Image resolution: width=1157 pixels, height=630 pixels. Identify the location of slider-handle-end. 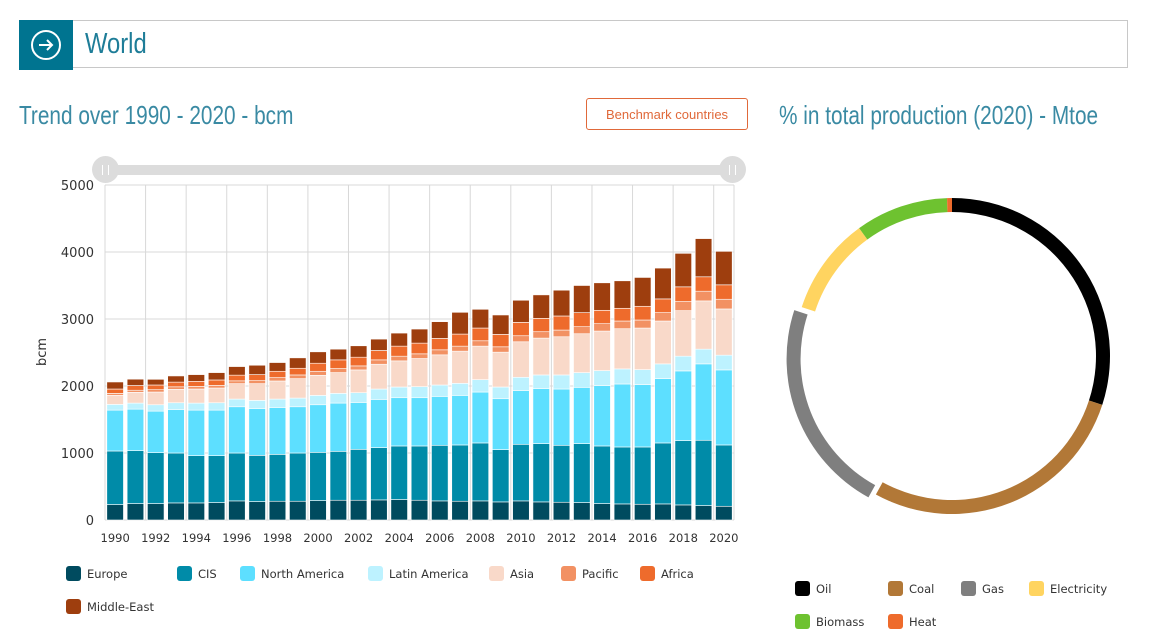
(732, 169).